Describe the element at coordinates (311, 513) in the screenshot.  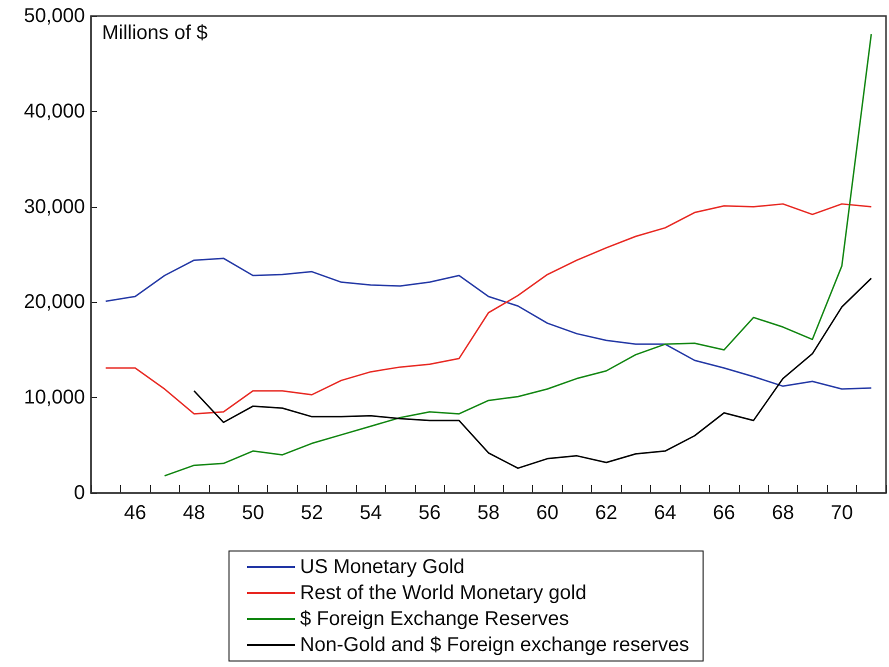
I see `x-tick-label: 52` at that location.